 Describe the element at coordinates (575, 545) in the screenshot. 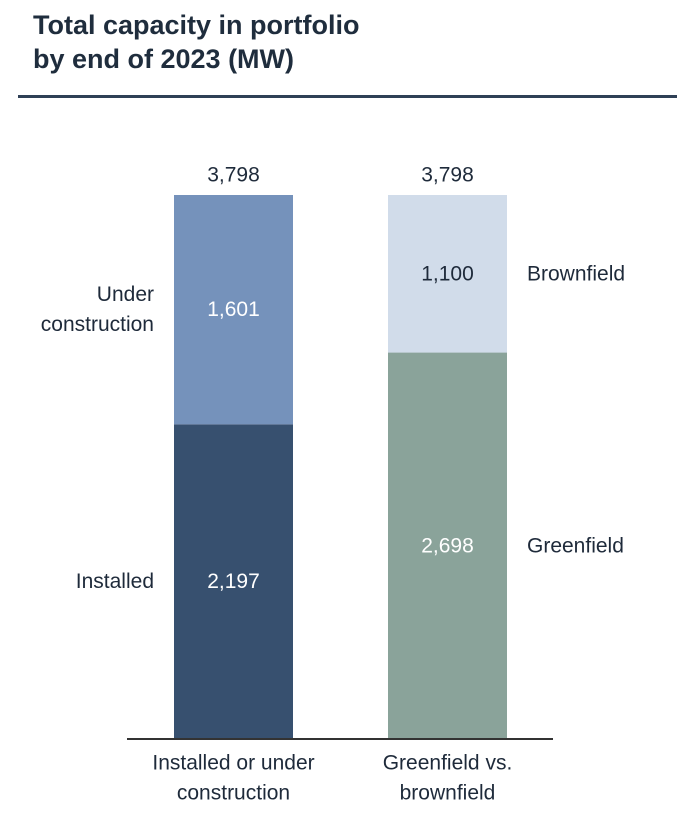

I see `segment-name-greenfield: Greenfield` at that location.